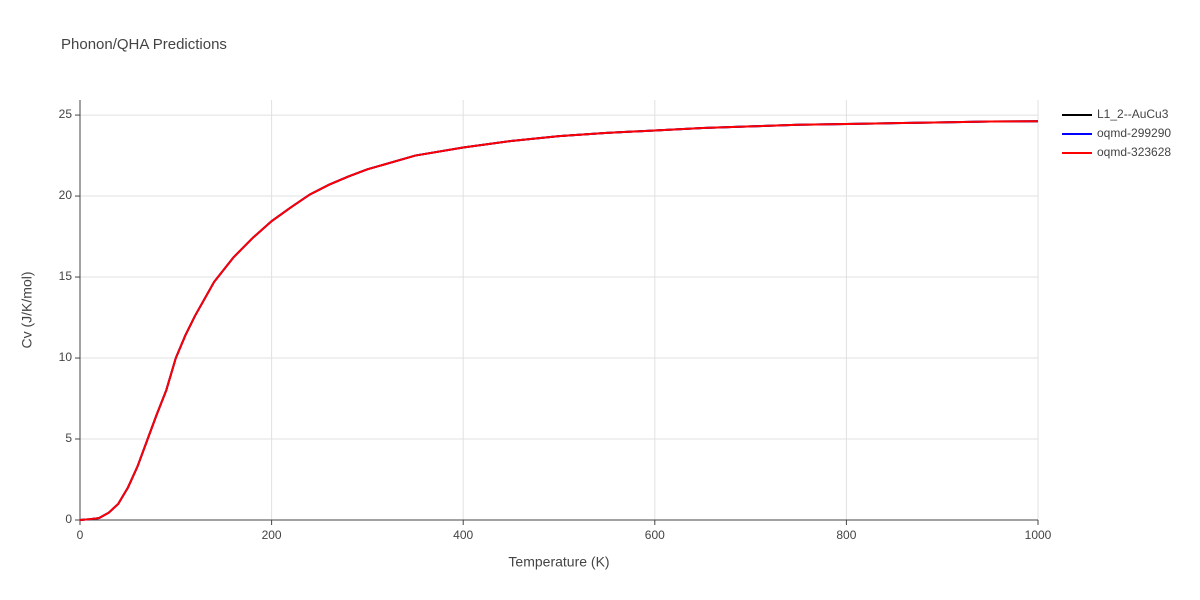 The image size is (1200, 600). Describe the element at coordinates (272, 535) in the screenshot. I see `x-tick-label: 200` at that location.